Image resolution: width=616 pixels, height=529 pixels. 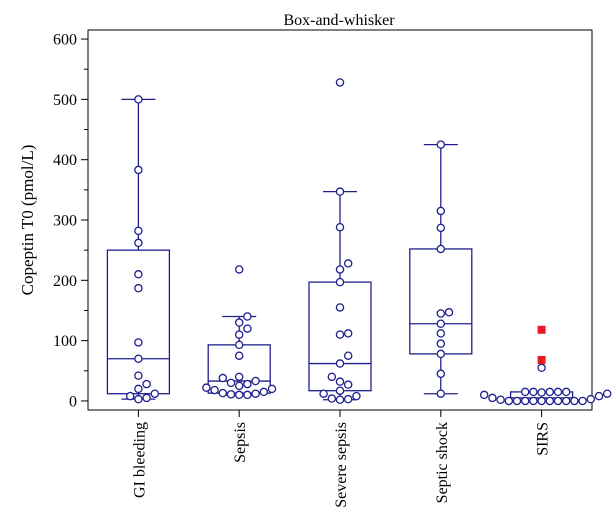 What do you see at coordinates (341, 465) in the screenshot?
I see `x-tick-label: Severe sepsis` at bounding box center [341, 465].